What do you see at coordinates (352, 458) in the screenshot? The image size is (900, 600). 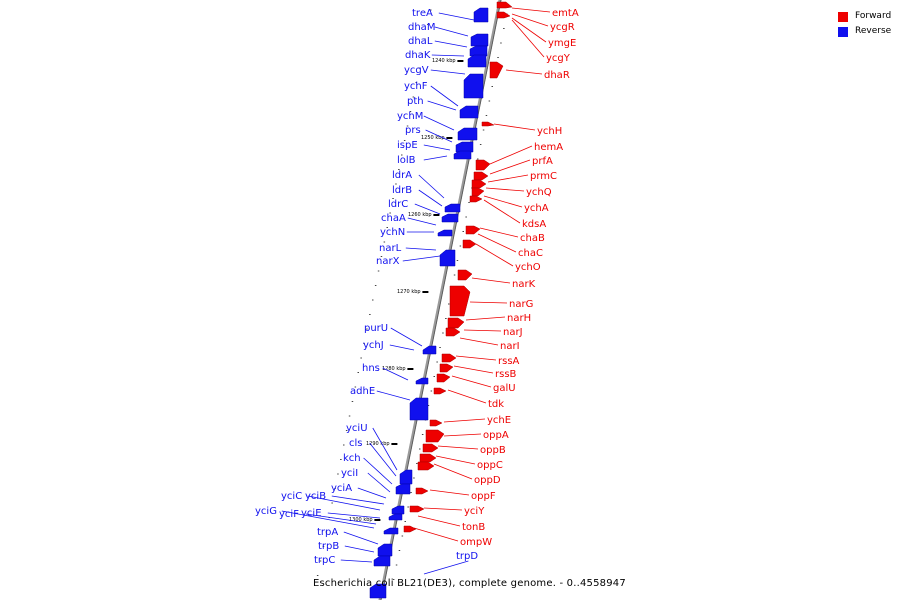 I see `gene-label-kch: kch` at bounding box center [352, 458].